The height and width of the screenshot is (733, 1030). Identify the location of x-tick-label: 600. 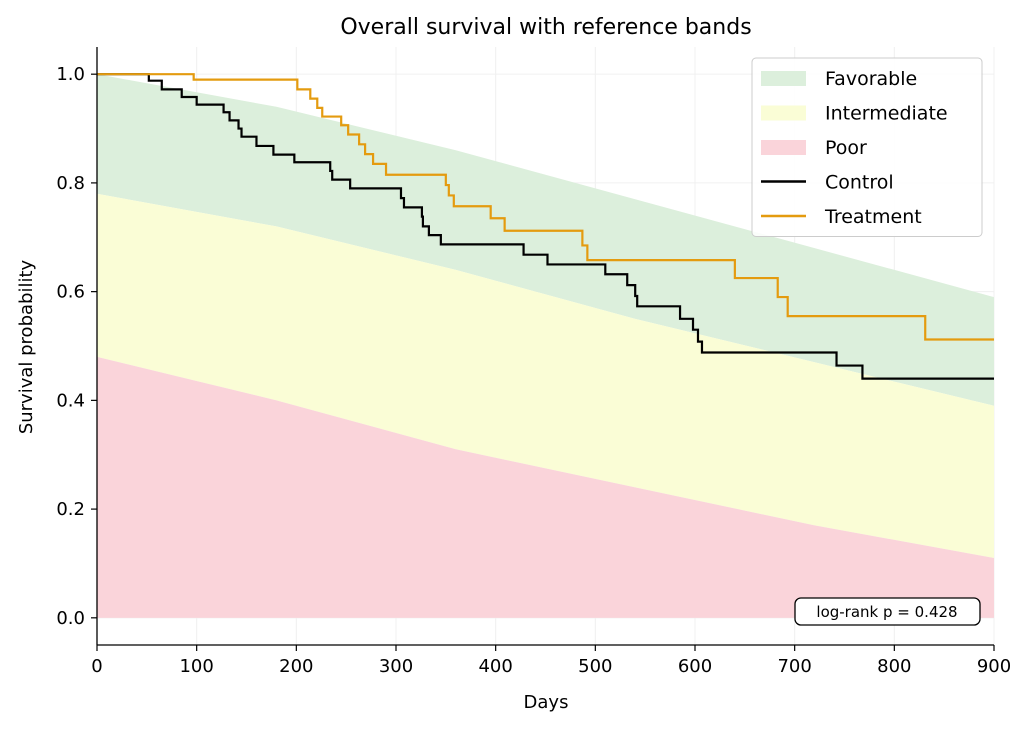
(695, 666).